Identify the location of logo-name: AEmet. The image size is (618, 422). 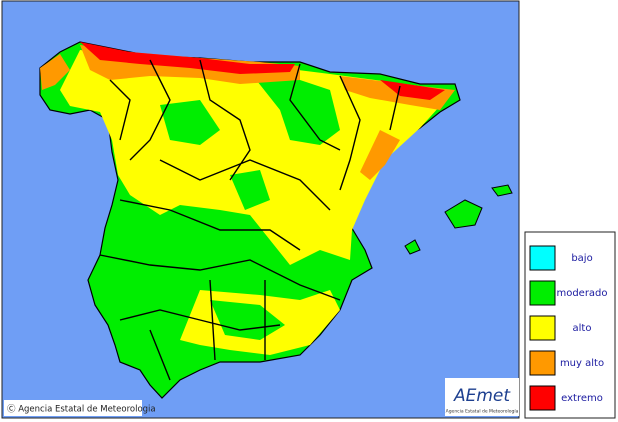
(482, 396).